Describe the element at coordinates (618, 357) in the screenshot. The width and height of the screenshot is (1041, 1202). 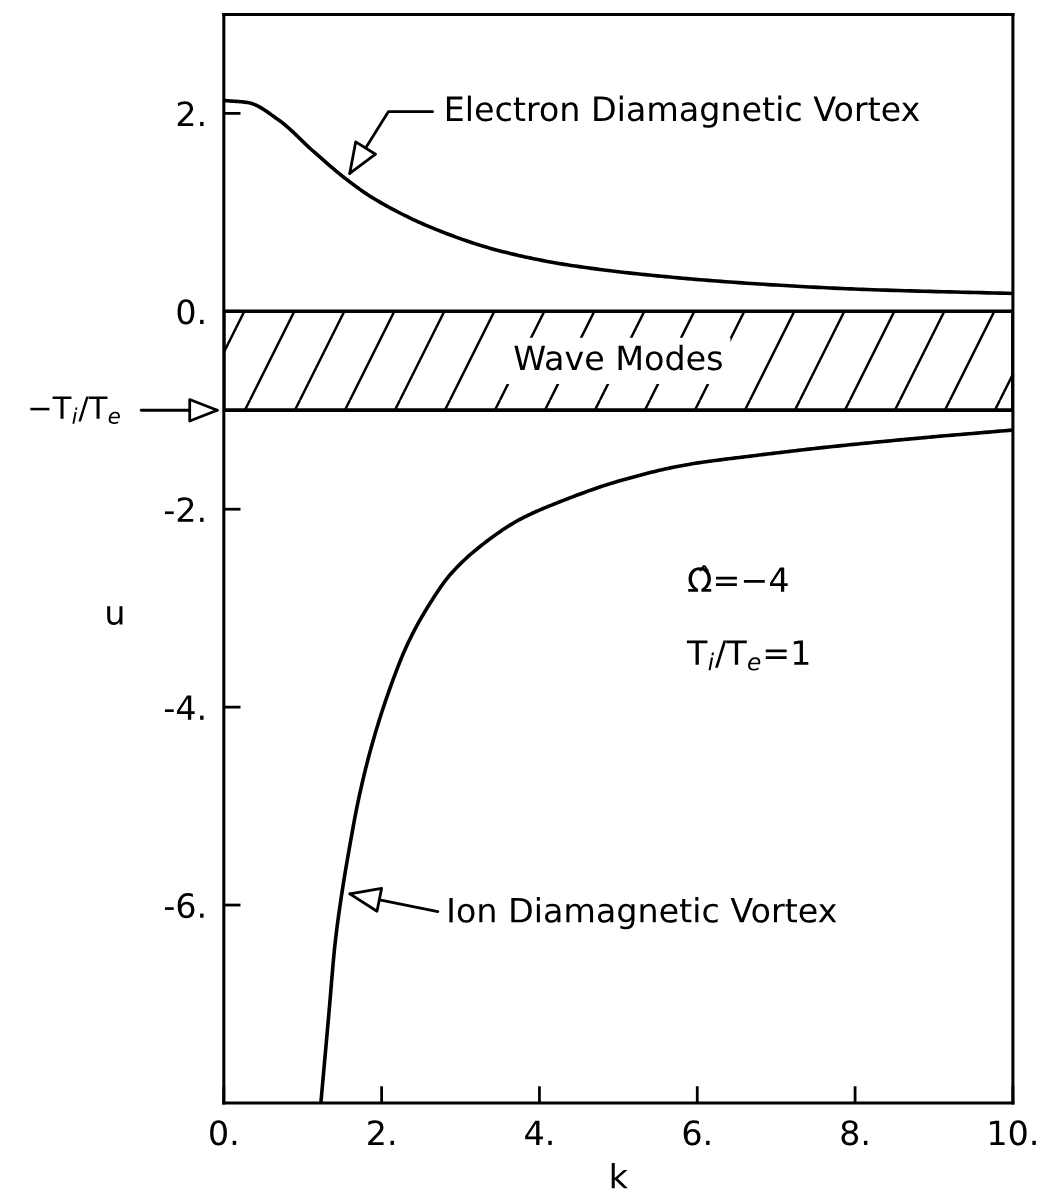
I see `band-label: Wave Modes` at that location.